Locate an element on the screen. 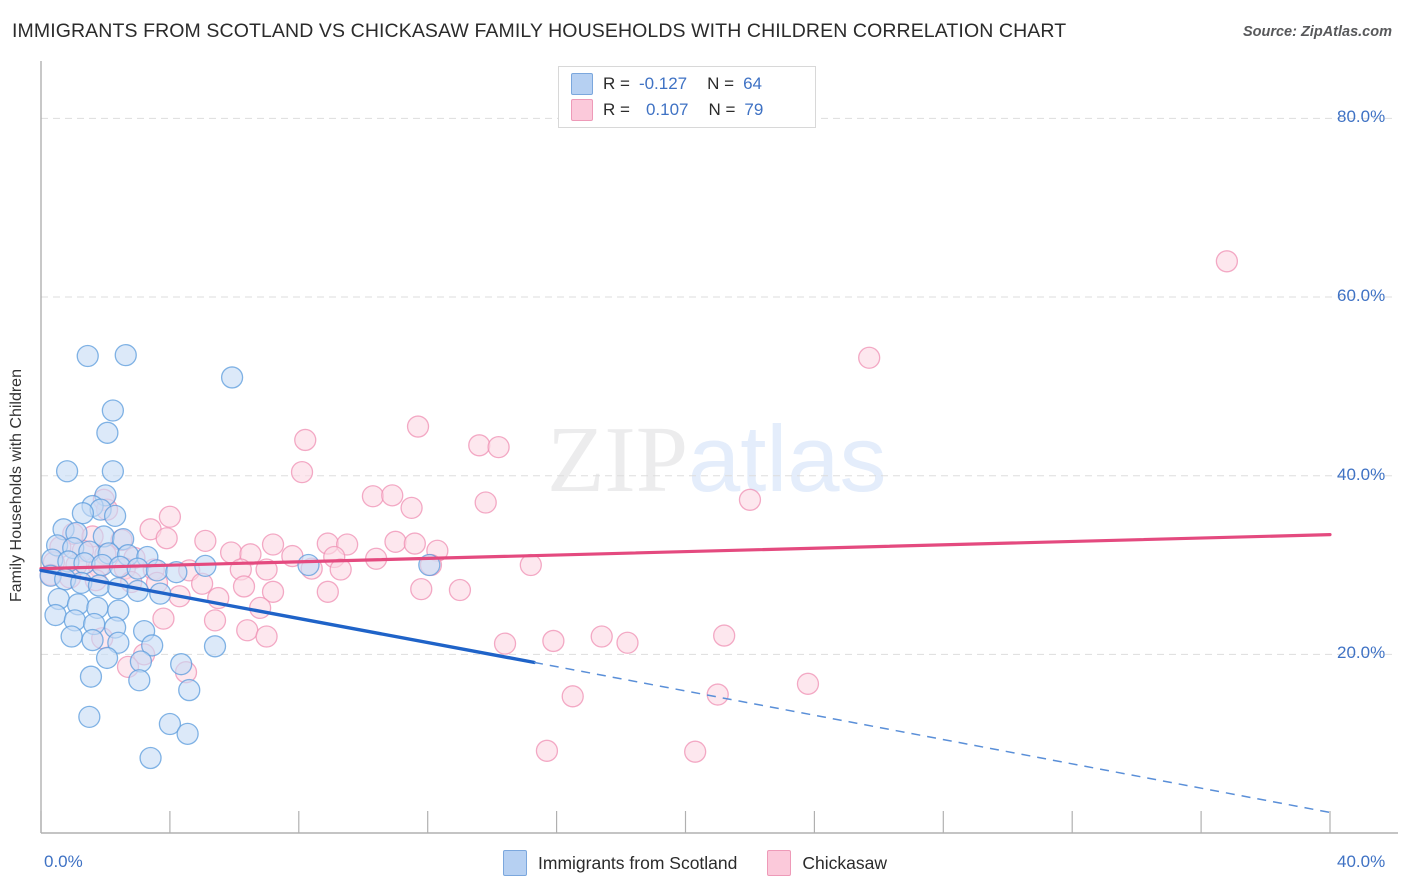  source-attribution: Source: ZipAtlas.com is located at coordinates (1317, 32).